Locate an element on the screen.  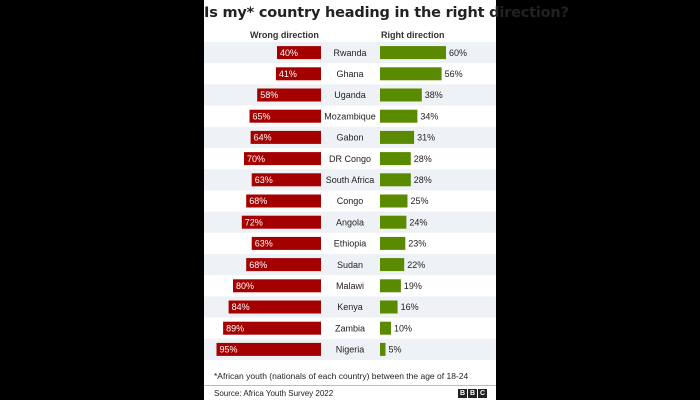
wrong-value-label: 41% is located at coordinates (288, 74).